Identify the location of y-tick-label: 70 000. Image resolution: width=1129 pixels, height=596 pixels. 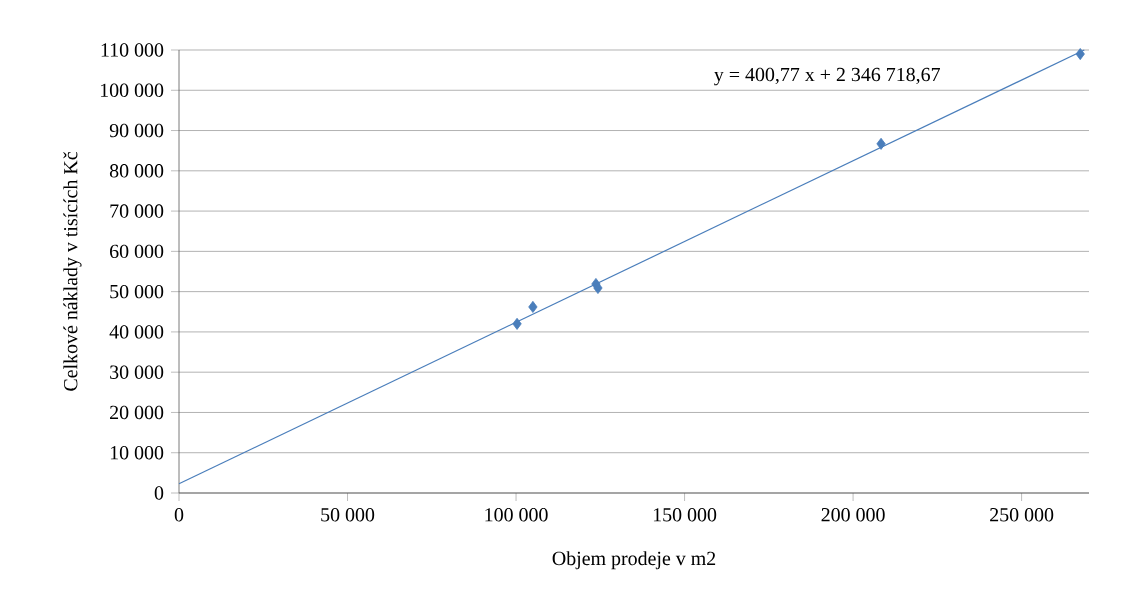
(137, 211).